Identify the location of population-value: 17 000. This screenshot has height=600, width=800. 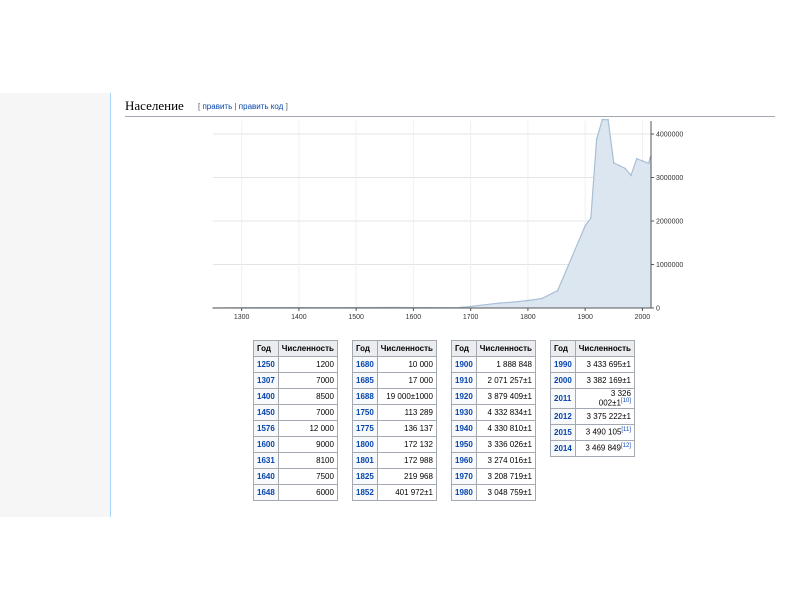
(406, 380).